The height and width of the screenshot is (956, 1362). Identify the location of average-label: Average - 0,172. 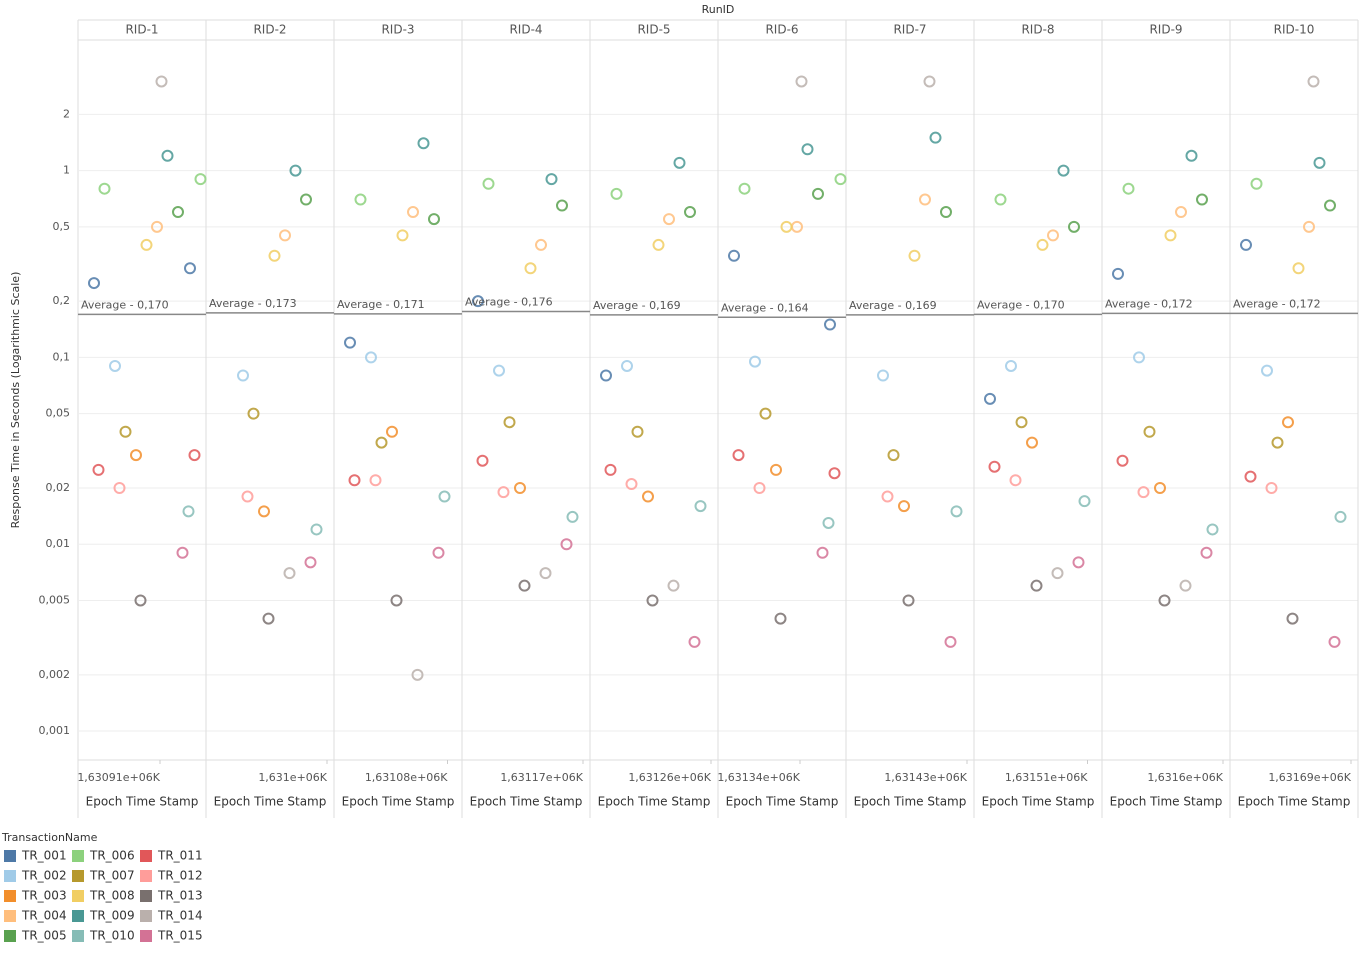
(1149, 303).